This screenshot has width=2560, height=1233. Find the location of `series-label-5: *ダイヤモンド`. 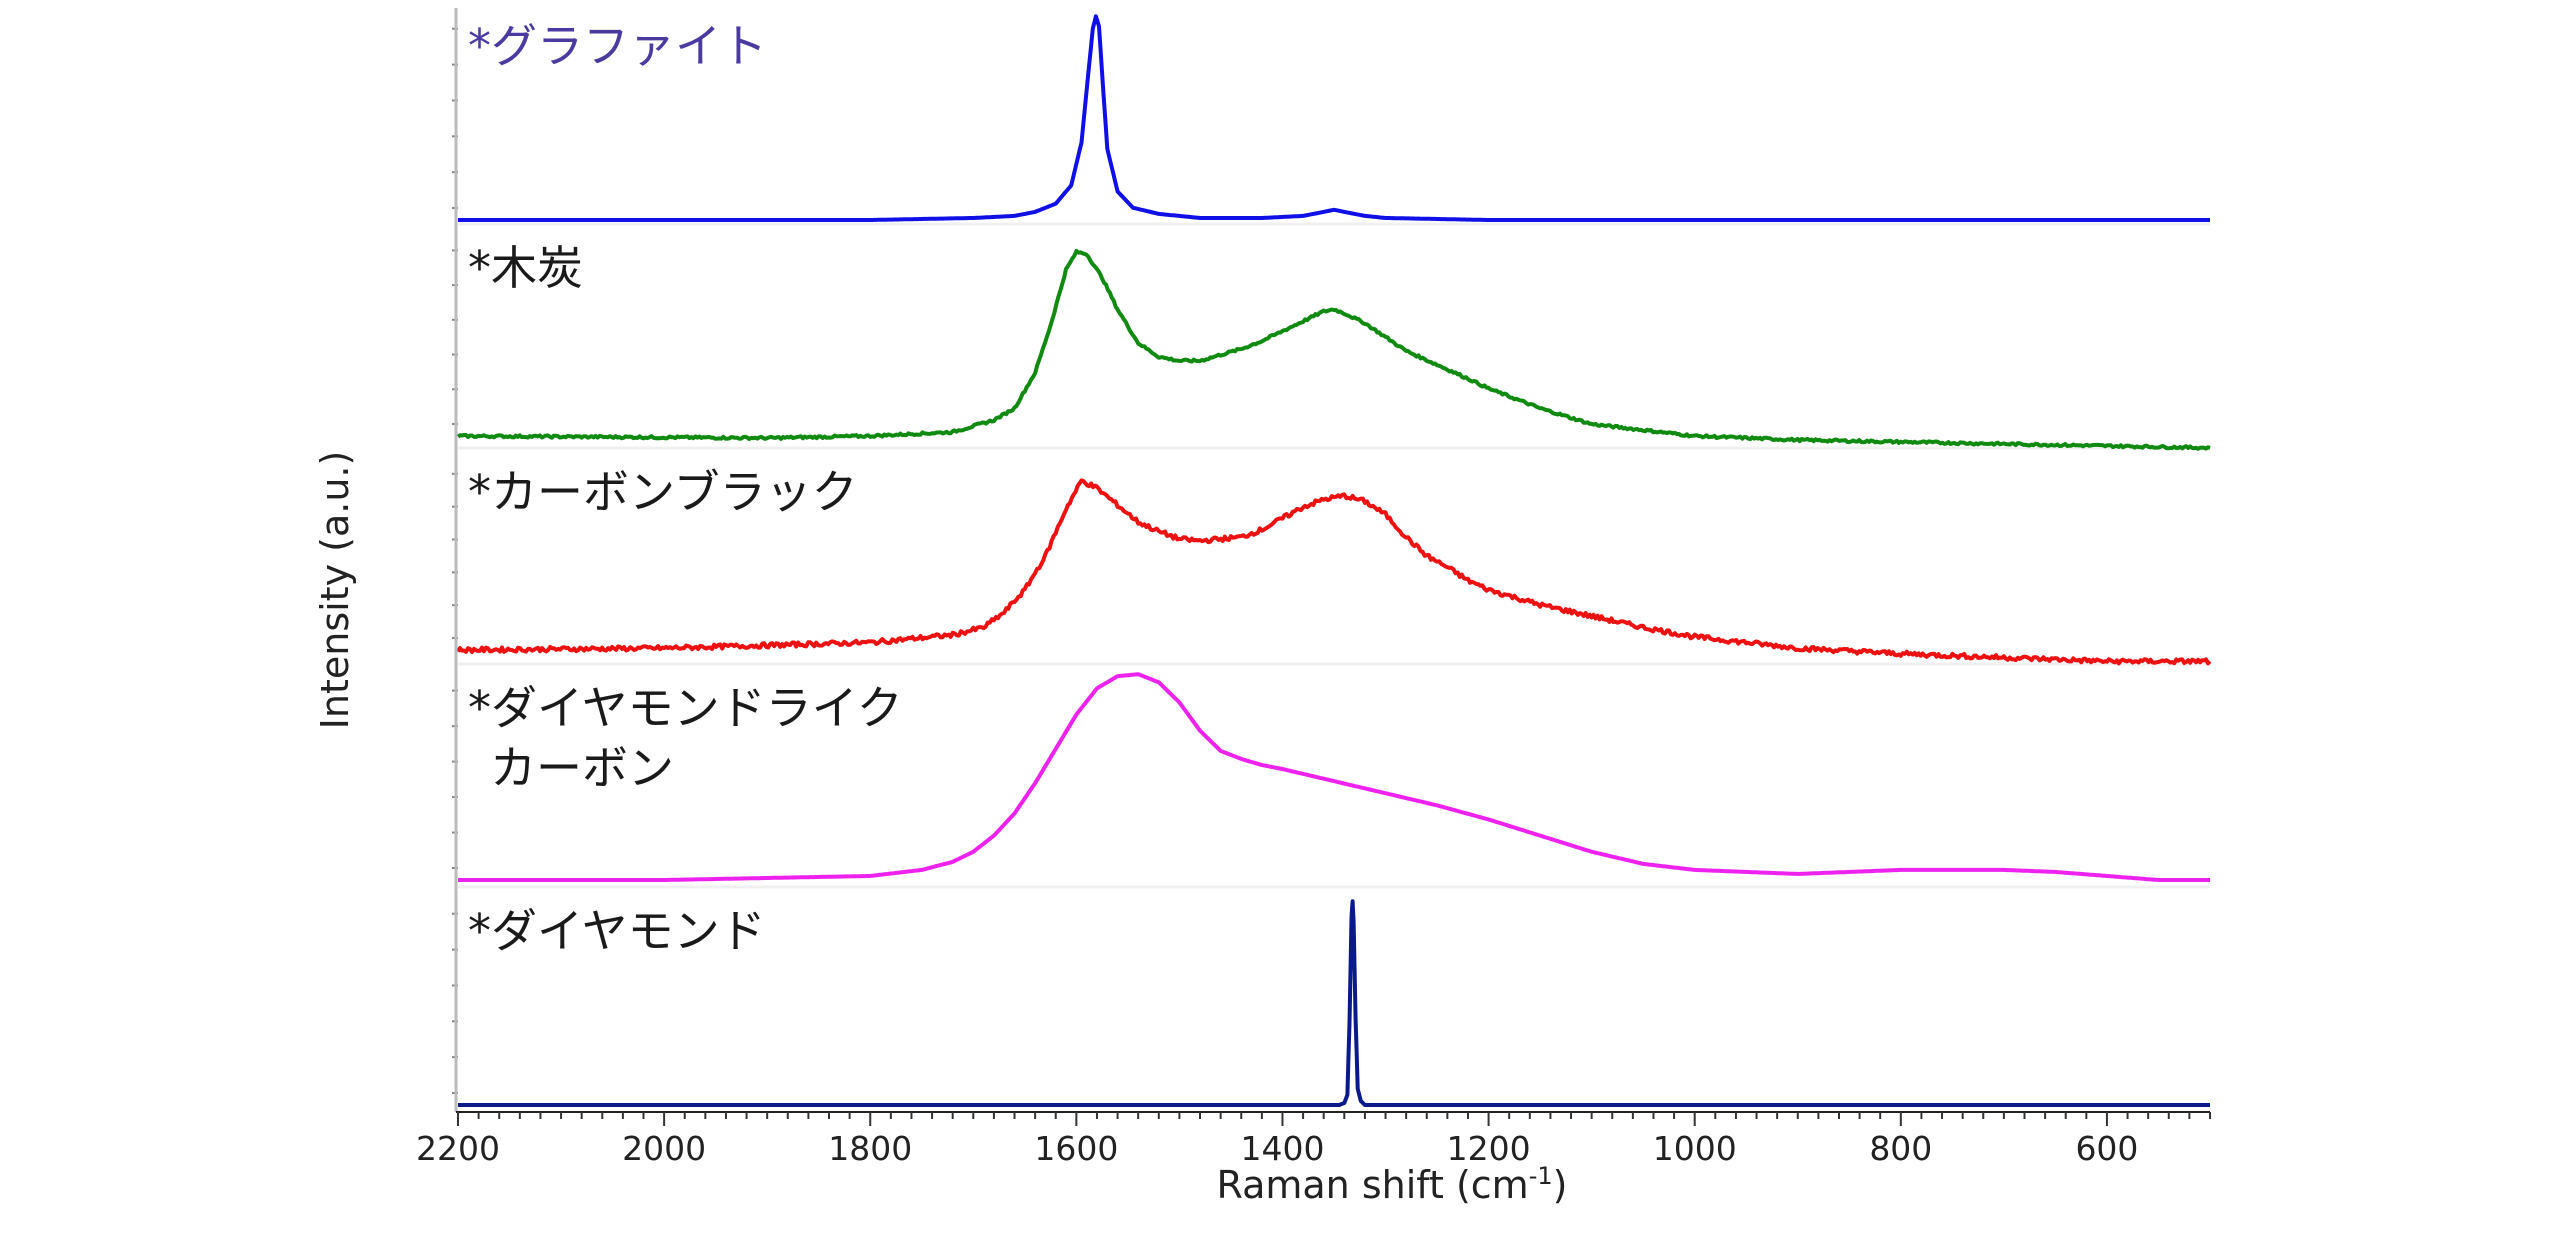

series-label-5: *ダイヤモンド is located at coordinates (617, 931).